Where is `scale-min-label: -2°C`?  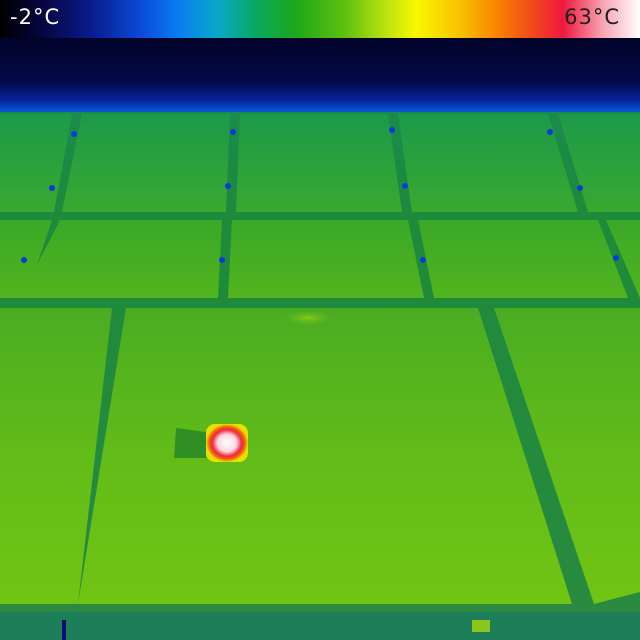
scale-min-label: -2°C is located at coordinates (35, 17).